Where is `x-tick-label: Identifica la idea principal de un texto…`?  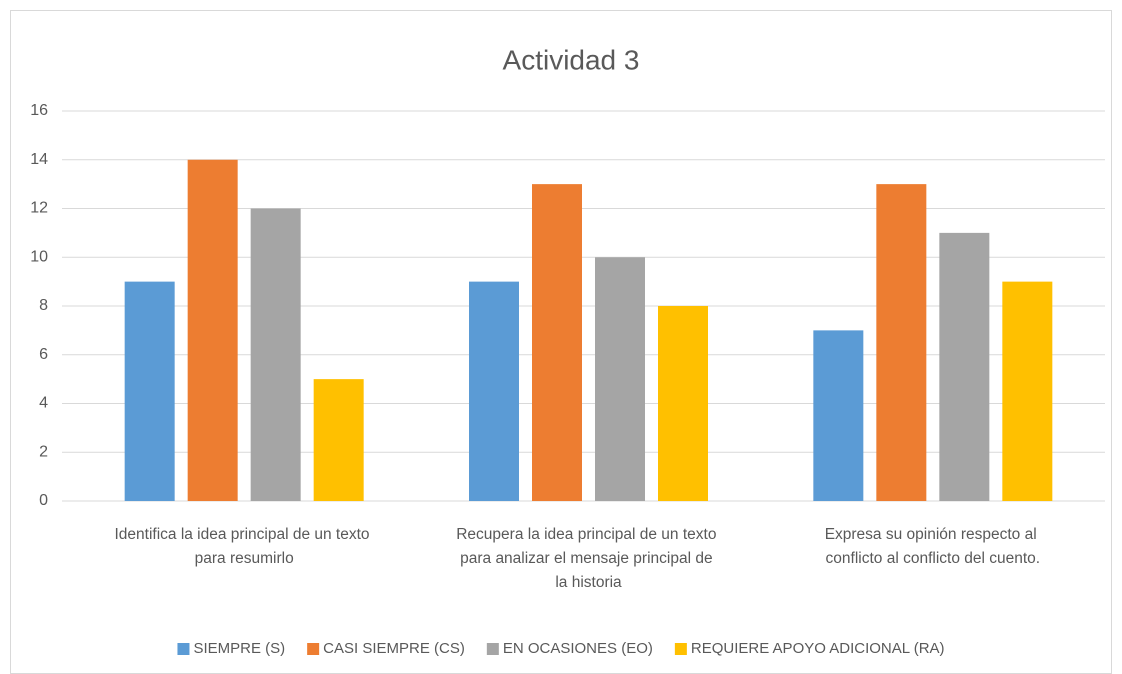 x-tick-label: Identifica la idea principal de un texto… is located at coordinates (243, 546).